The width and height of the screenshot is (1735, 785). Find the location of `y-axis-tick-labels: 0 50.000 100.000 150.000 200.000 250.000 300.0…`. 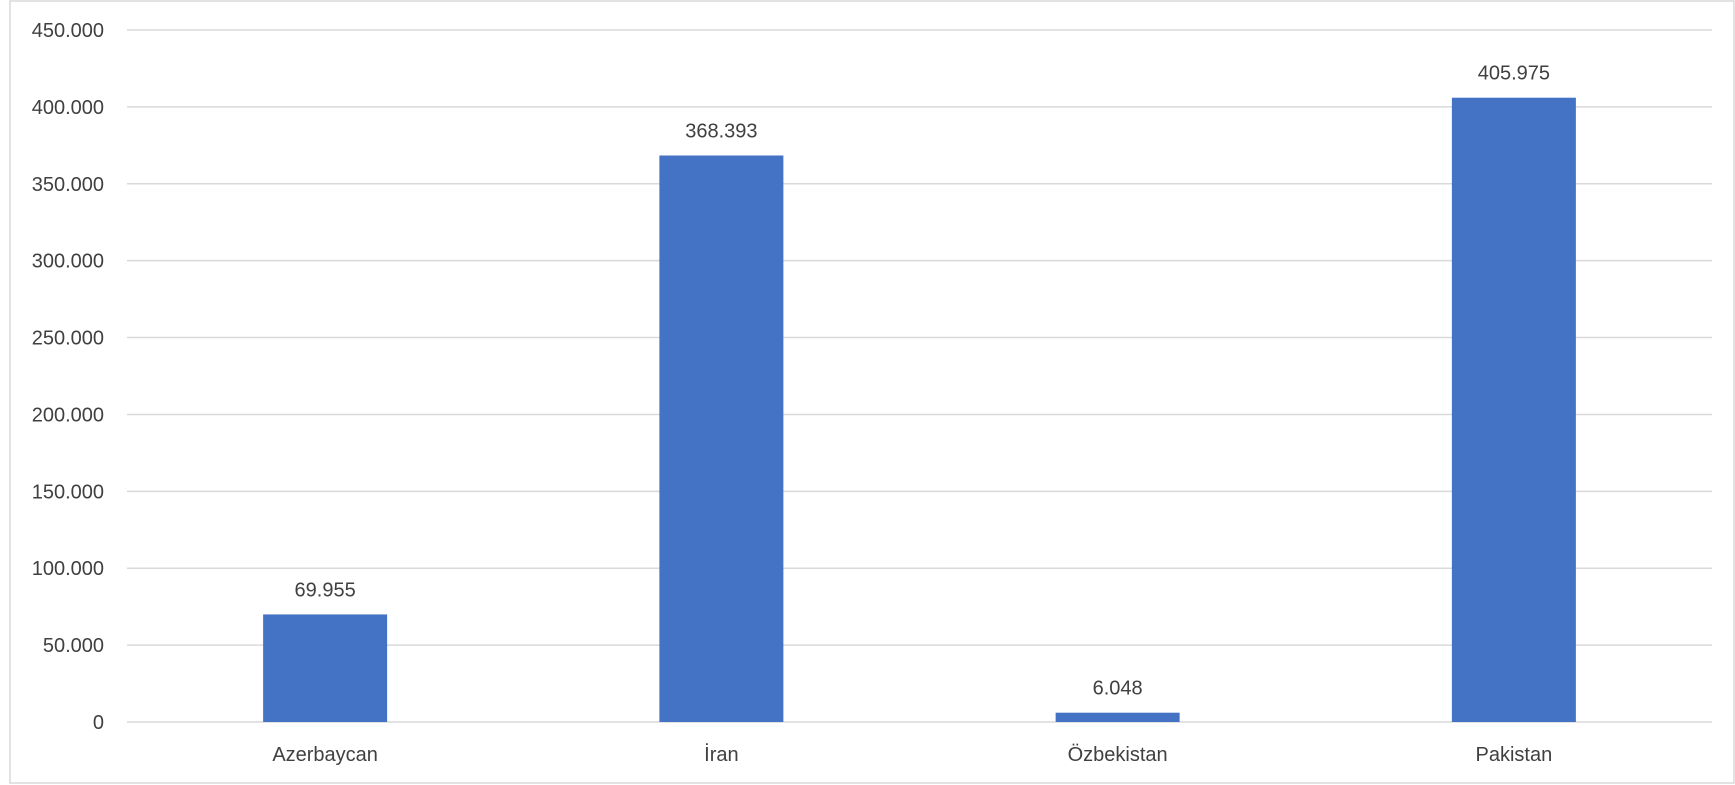

y-axis-tick-labels: 0 50.000 100.000 150.000 200.000 250.000 300.0… is located at coordinates (68, 377).